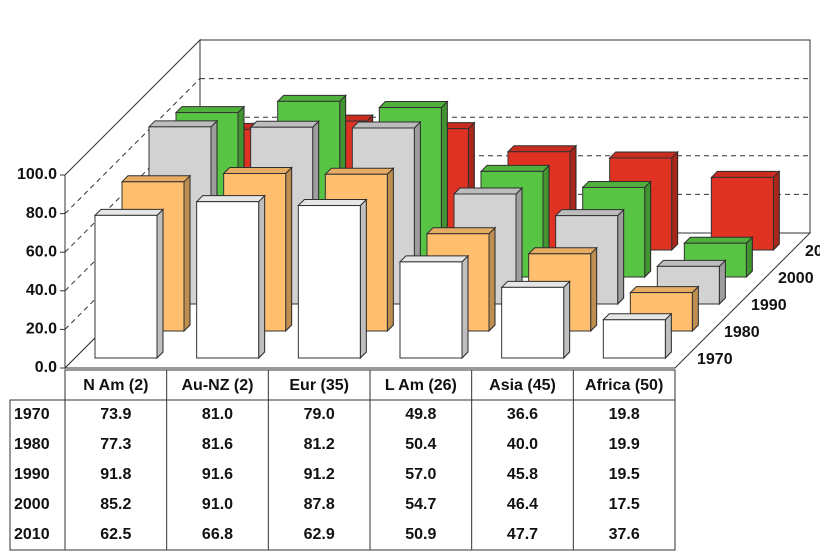 This screenshot has height=557, width=820. I want to click on table-cell: 37.6, so click(624, 534).